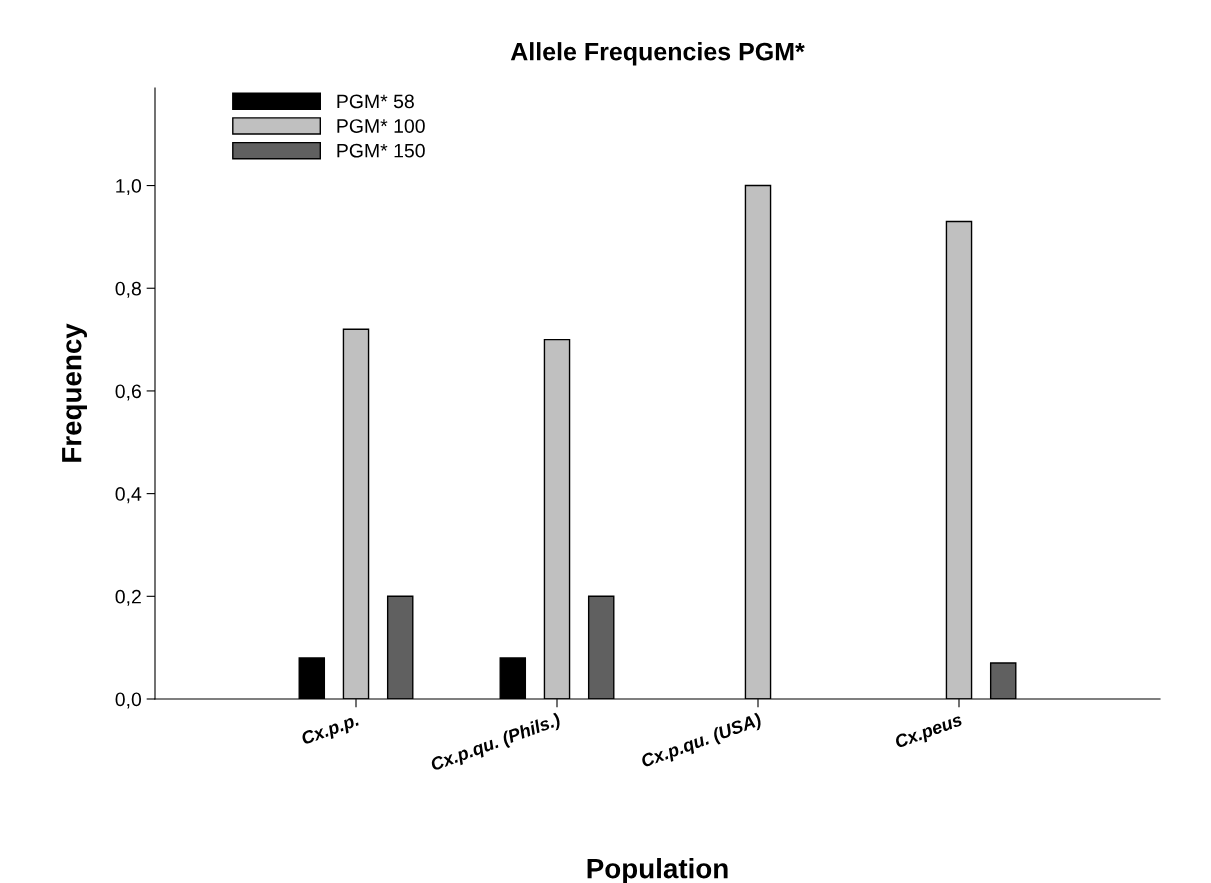 Image resolution: width=1211 pixels, height=883 pixels. I want to click on x-axis-title: Population, so click(657, 870).